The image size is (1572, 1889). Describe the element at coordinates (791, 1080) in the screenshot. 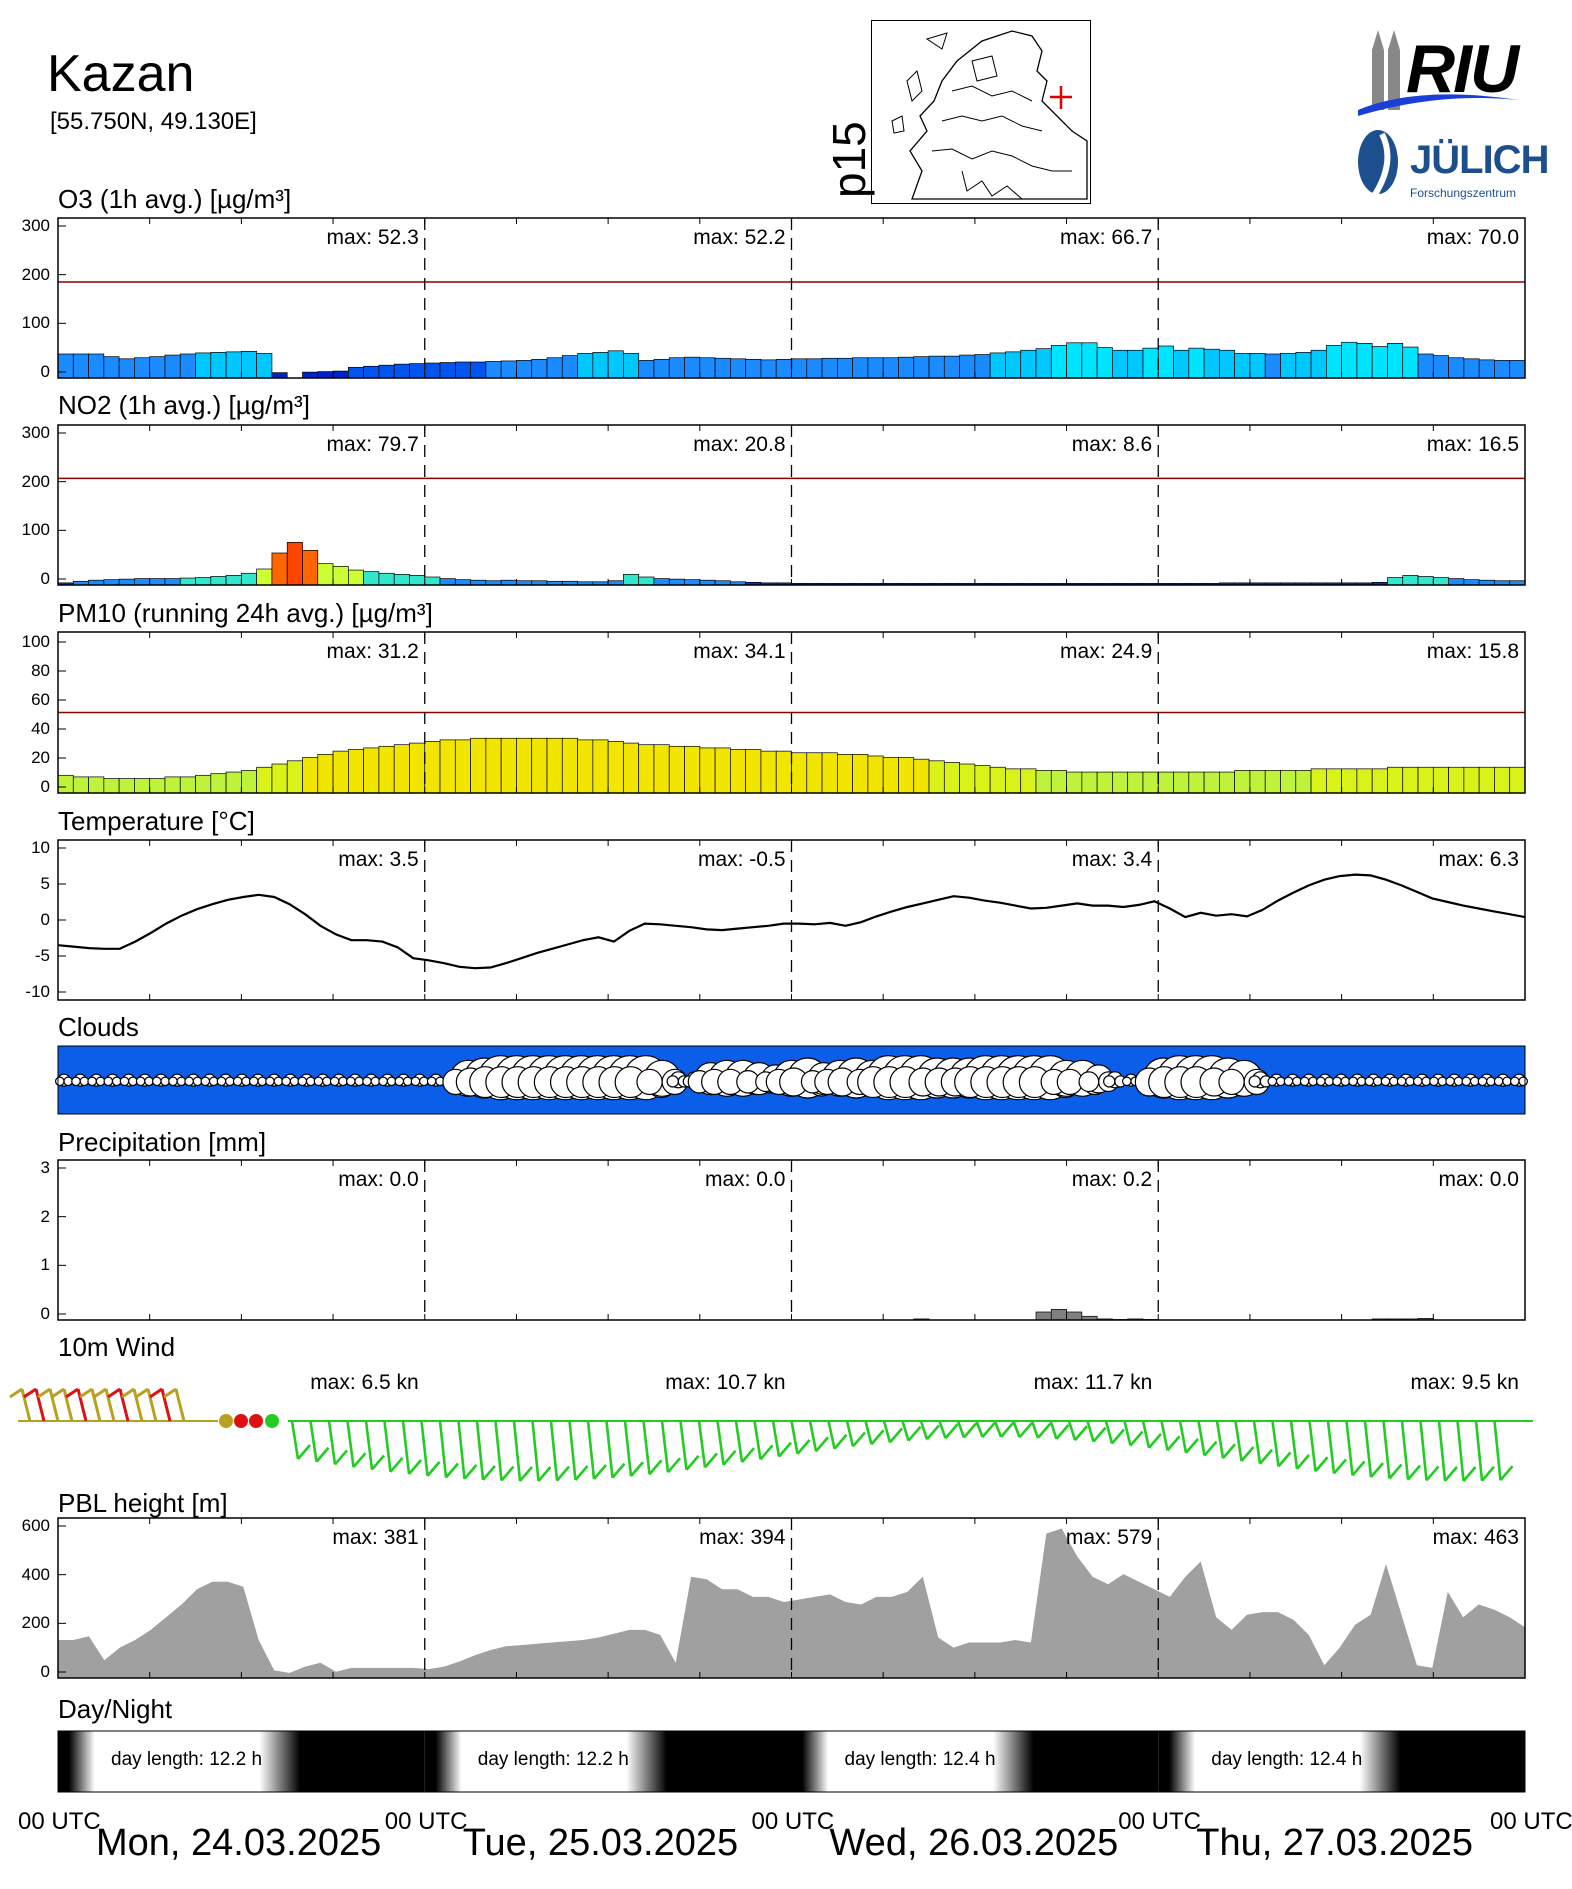

I see `clouds-frame` at that location.